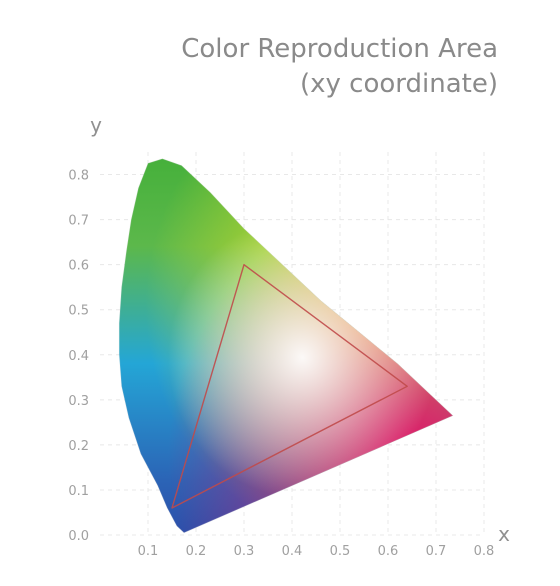 This screenshot has height=586, width=560. I want to click on y-tick-label: 0.1, so click(78, 491).